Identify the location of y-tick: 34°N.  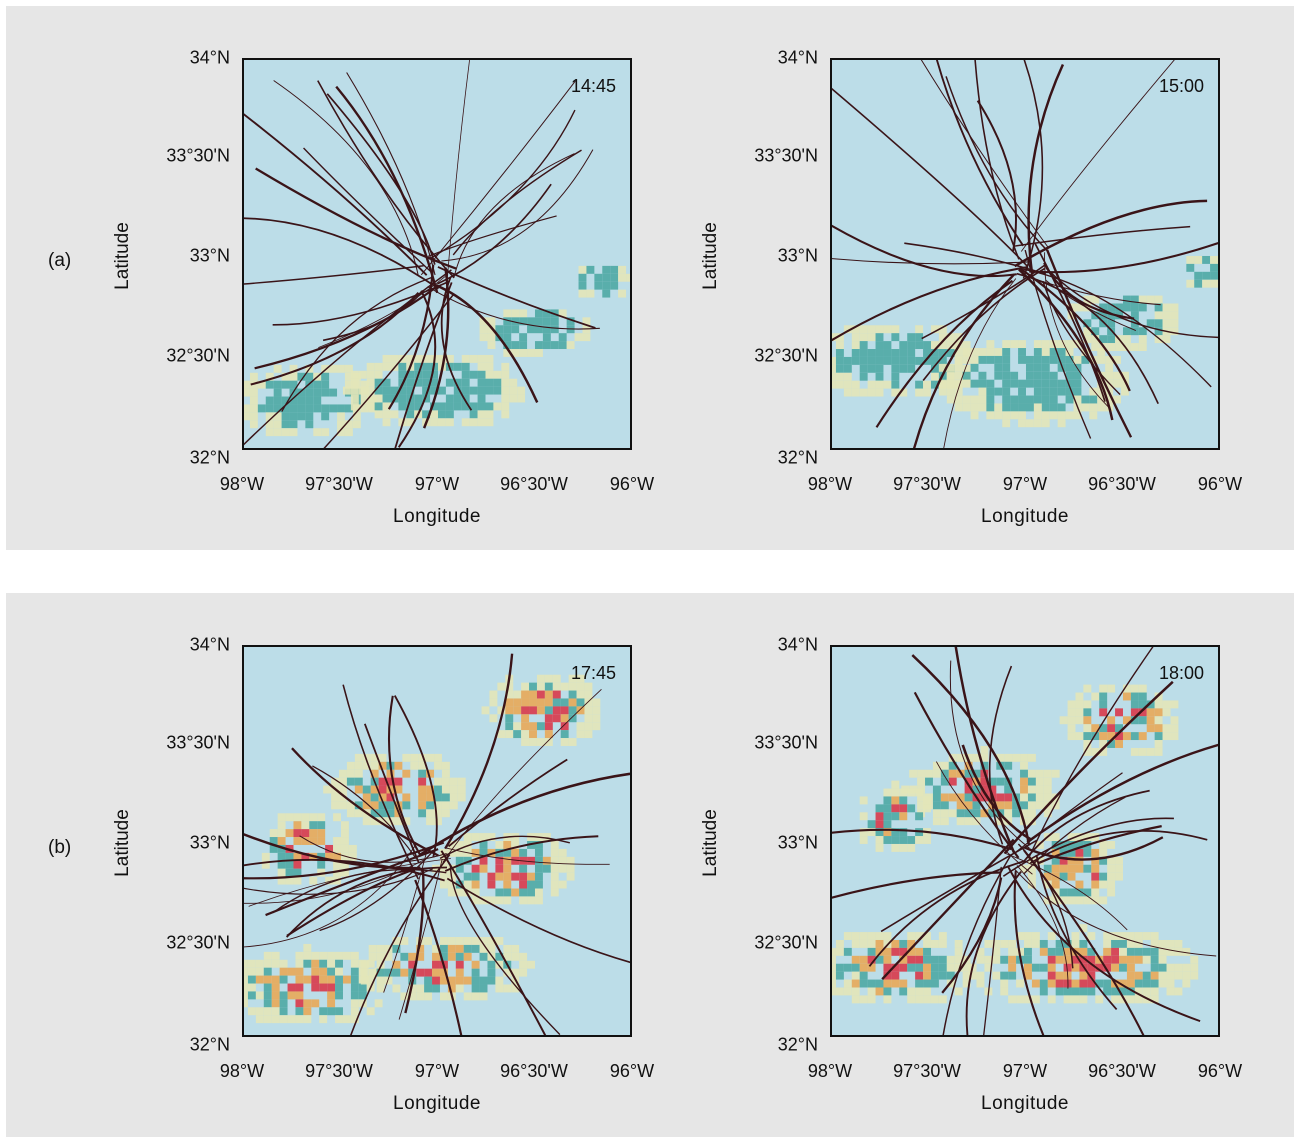
(797, 57).